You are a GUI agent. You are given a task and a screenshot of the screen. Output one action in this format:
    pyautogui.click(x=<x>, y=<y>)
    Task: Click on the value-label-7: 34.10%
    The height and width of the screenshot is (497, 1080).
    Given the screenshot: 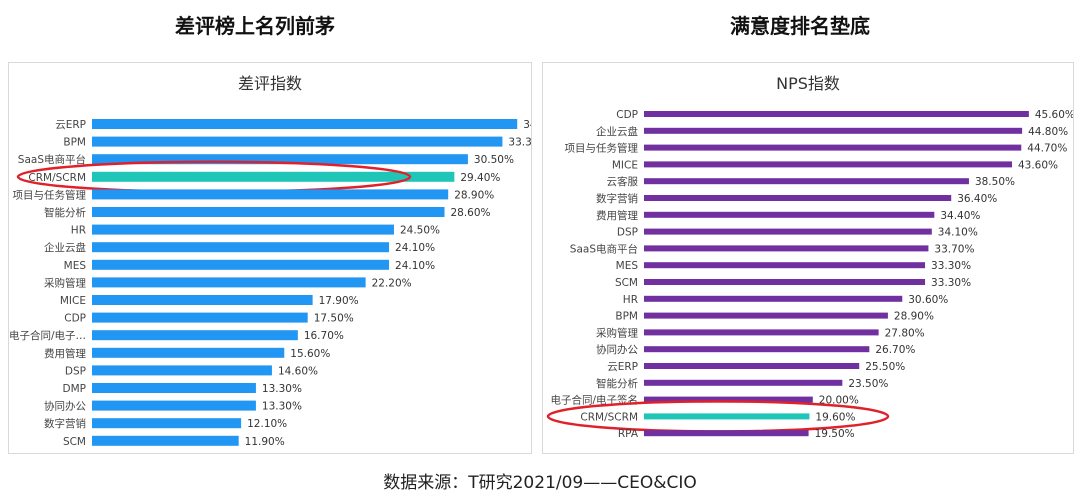 What is the action you would take?
    pyautogui.click(x=958, y=233)
    